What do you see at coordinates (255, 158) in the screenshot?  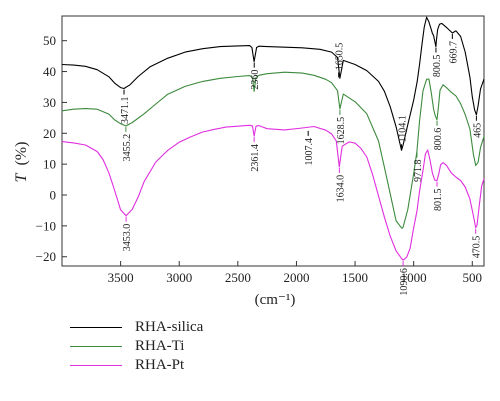 I see `peak-label: 2361.4` at bounding box center [255, 158].